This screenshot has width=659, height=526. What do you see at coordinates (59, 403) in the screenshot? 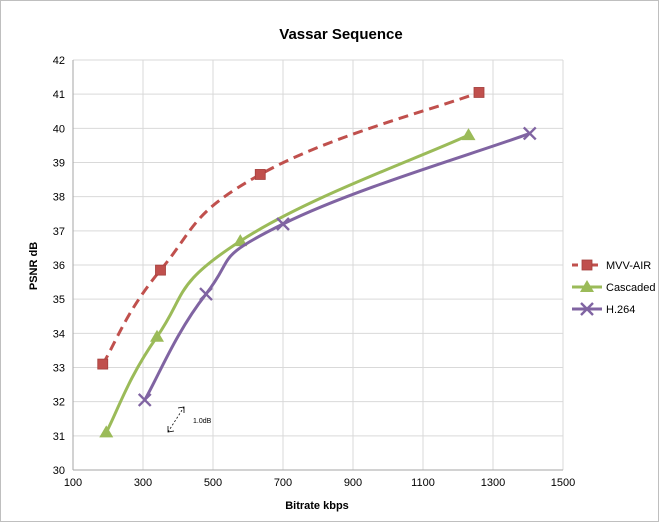
I see `y-tick-label: 32` at bounding box center [59, 403].